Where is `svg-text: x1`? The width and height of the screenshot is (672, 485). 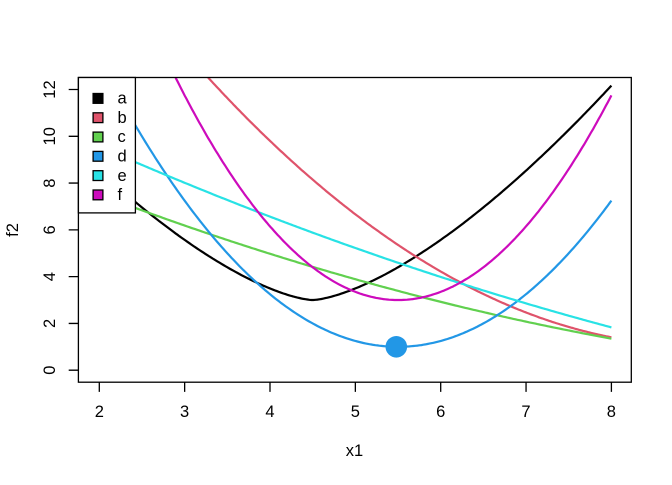
svg-text: x1 is located at coordinates (354, 451).